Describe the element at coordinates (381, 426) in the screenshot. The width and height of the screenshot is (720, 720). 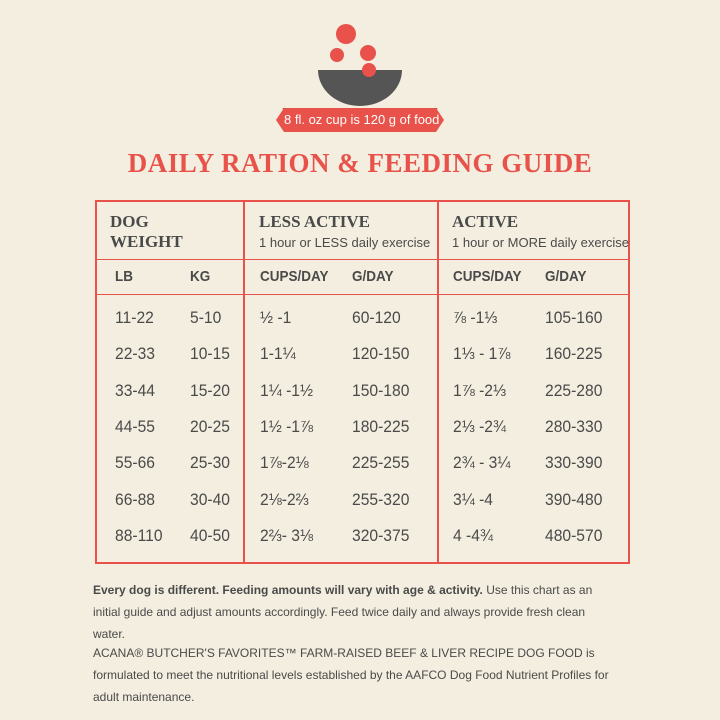
I see `table-cell: 180-225` at that location.